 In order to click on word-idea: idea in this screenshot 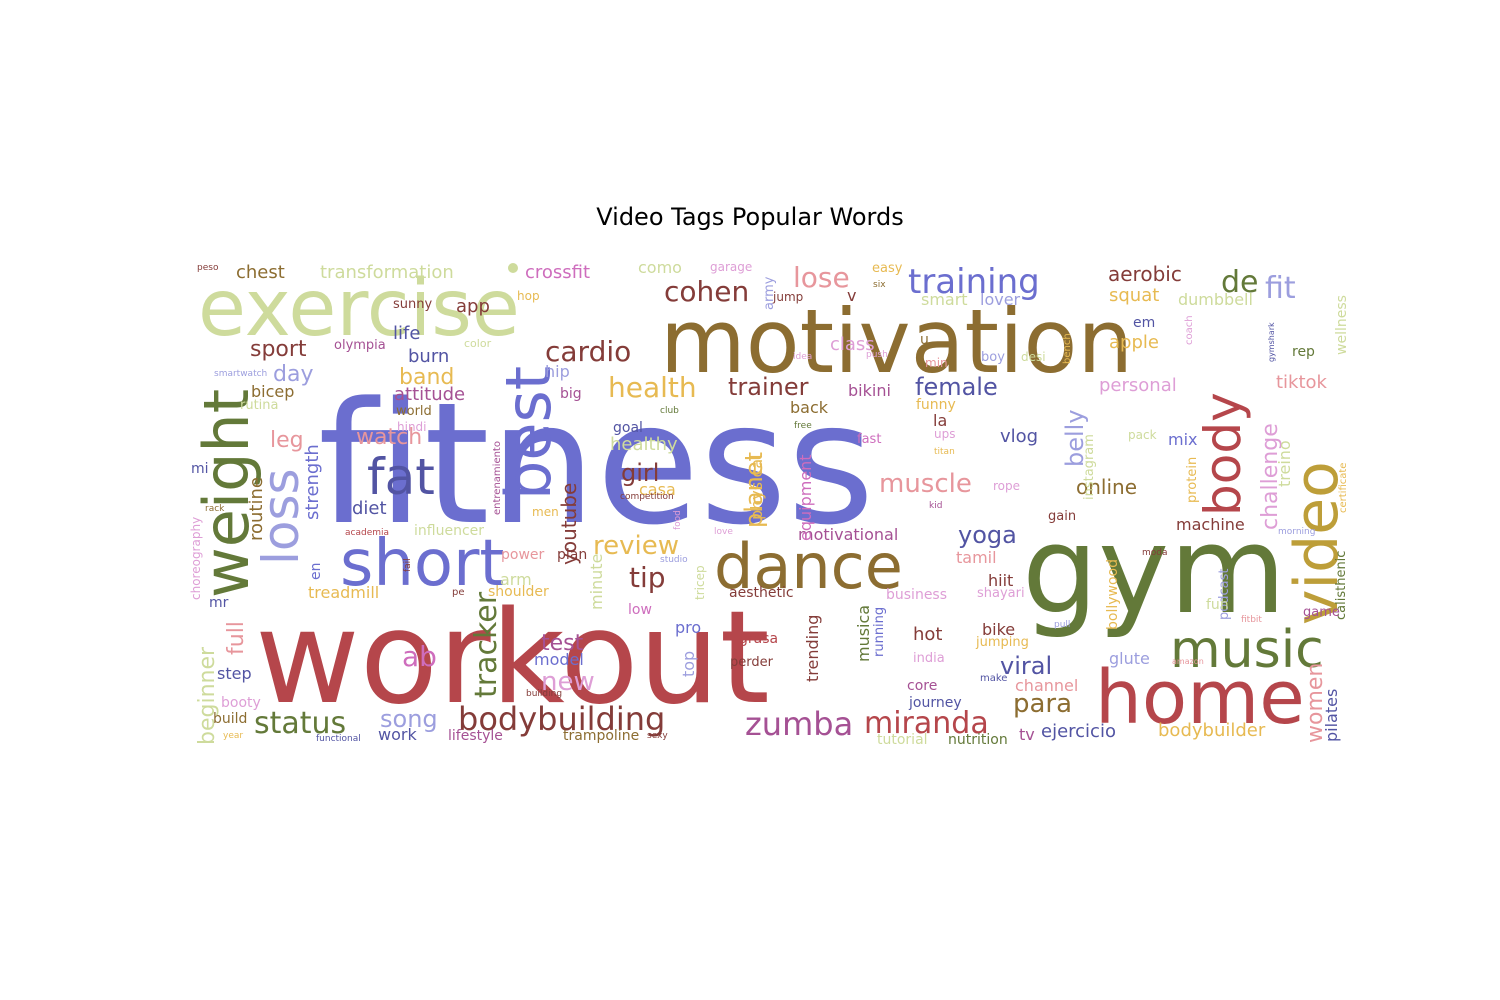, I will do `click(802, 357)`.